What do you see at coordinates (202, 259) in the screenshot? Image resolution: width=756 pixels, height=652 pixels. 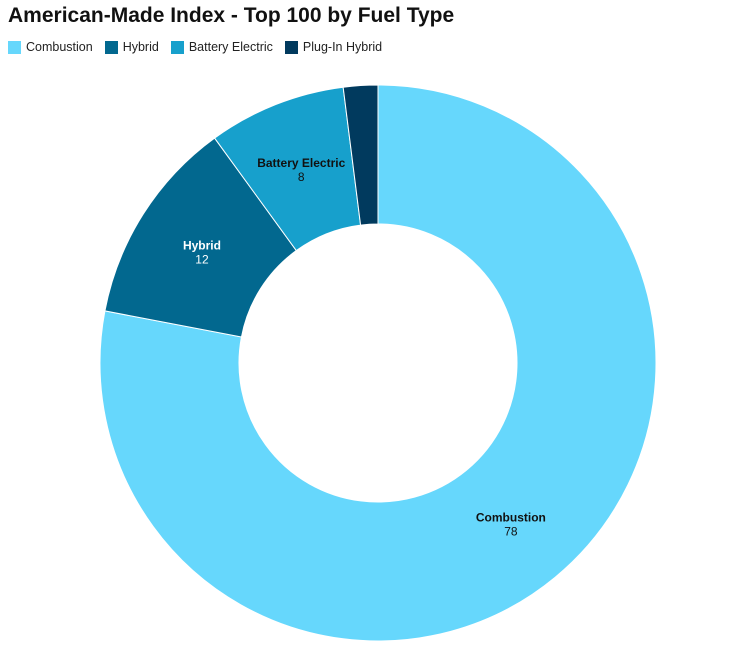 I see `slice-value-hybrid: 12` at bounding box center [202, 259].